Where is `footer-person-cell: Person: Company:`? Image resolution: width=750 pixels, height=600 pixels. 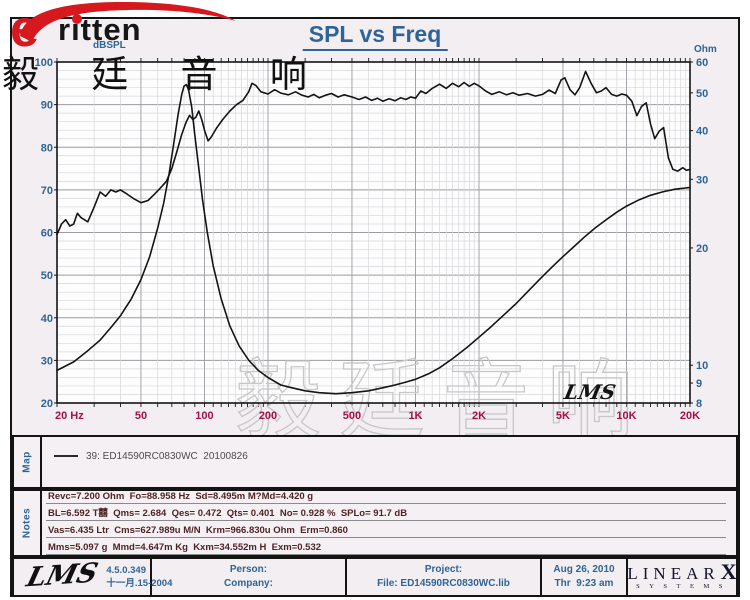
footer-person-cell: Person: Company: is located at coordinates (249, 577).